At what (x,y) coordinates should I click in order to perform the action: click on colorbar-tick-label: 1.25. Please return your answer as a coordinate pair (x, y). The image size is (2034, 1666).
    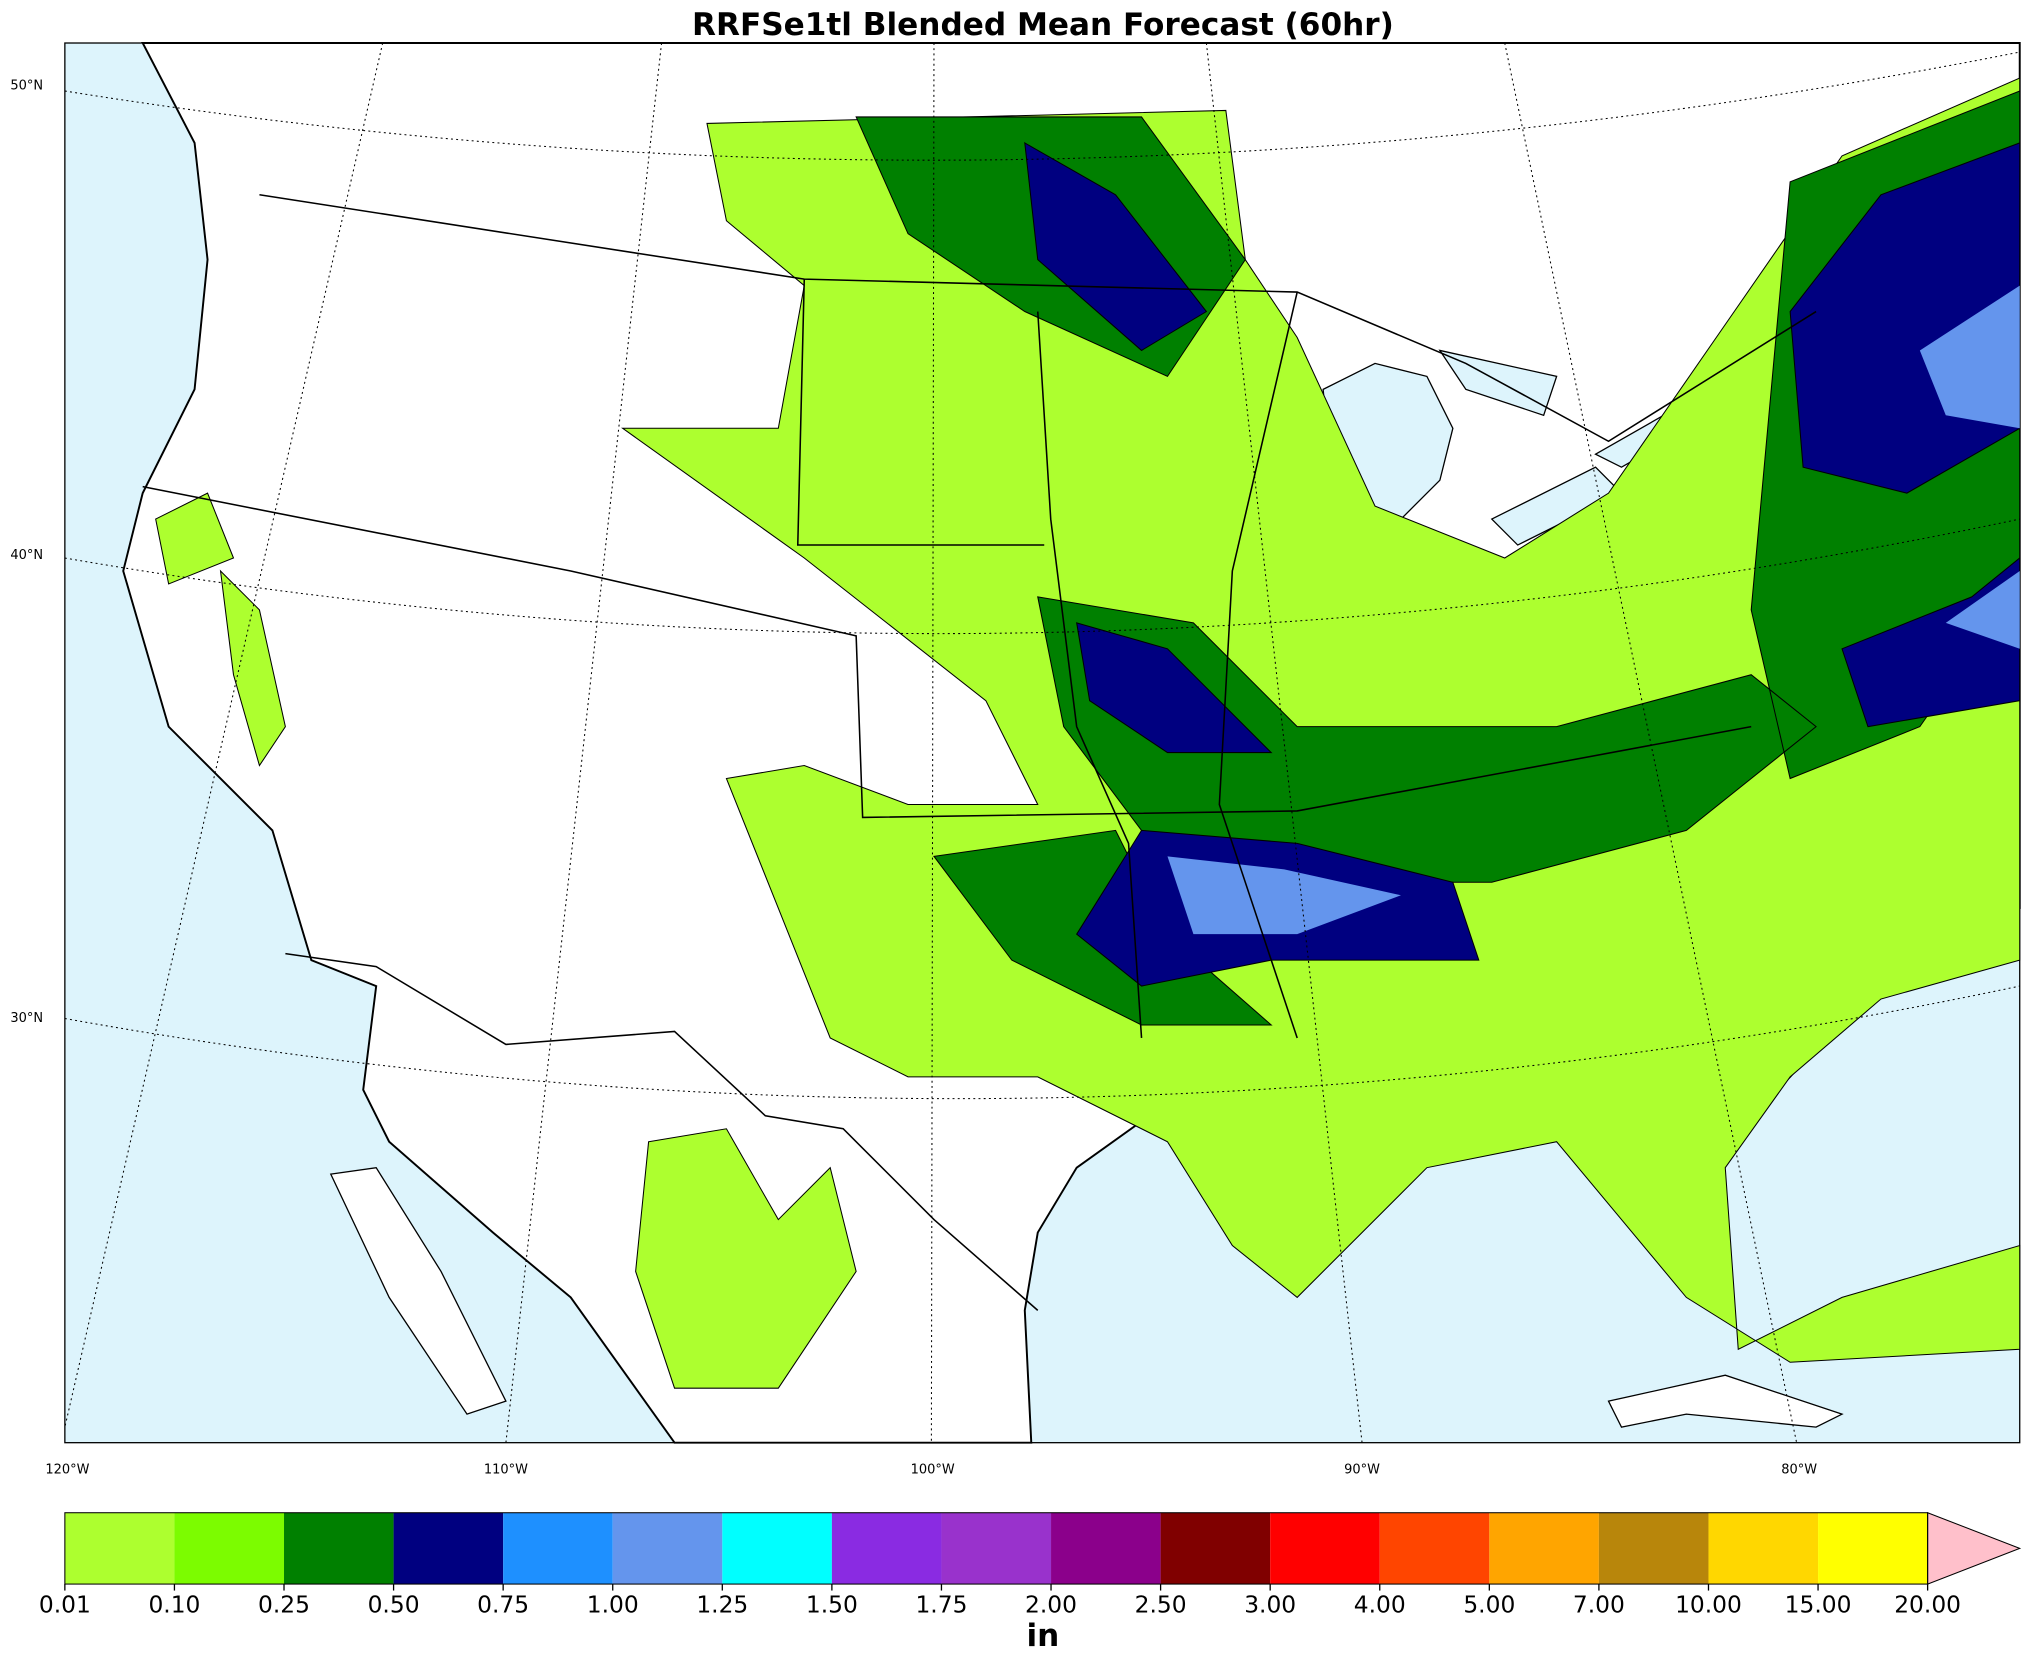
    Looking at the image, I should click on (722, 1605).